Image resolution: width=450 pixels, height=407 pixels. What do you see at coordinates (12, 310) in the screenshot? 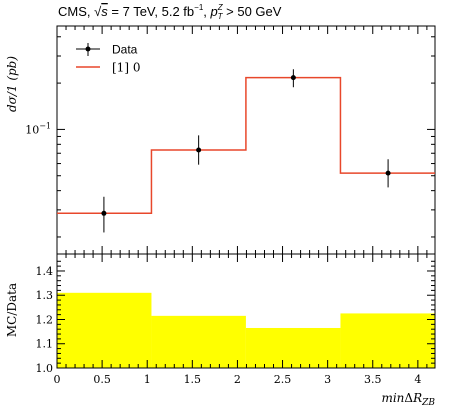
I see `ratio-y-axis-label: MC/Data` at bounding box center [12, 310].